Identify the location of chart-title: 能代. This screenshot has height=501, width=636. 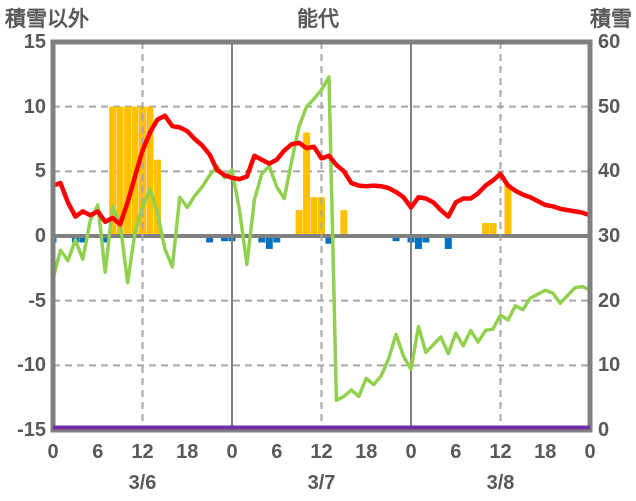
(318, 19).